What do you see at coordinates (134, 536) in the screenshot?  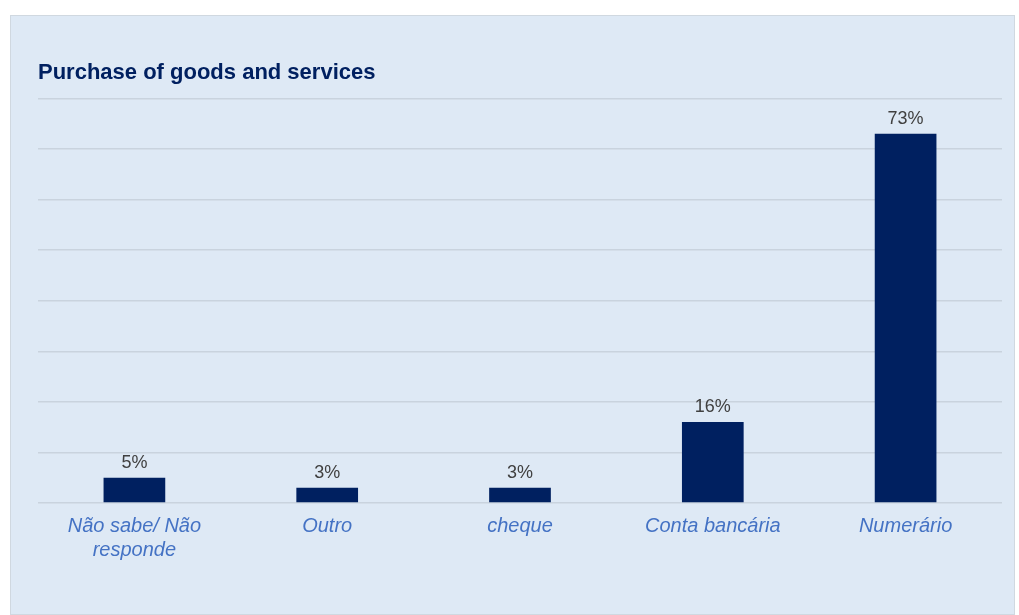 I see `x-tick-label: Não sabe/ Não responde` at bounding box center [134, 536].